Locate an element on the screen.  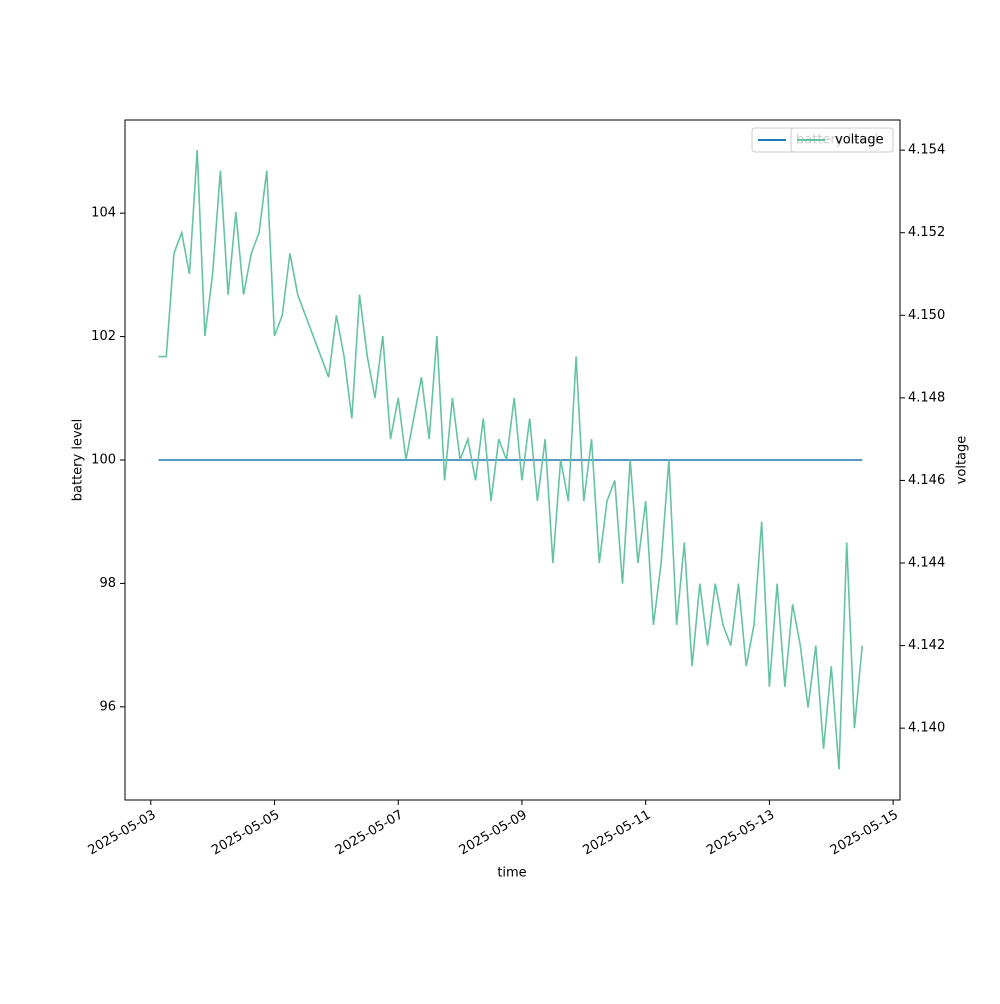
y-tick-label: 96 is located at coordinates (107, 706).